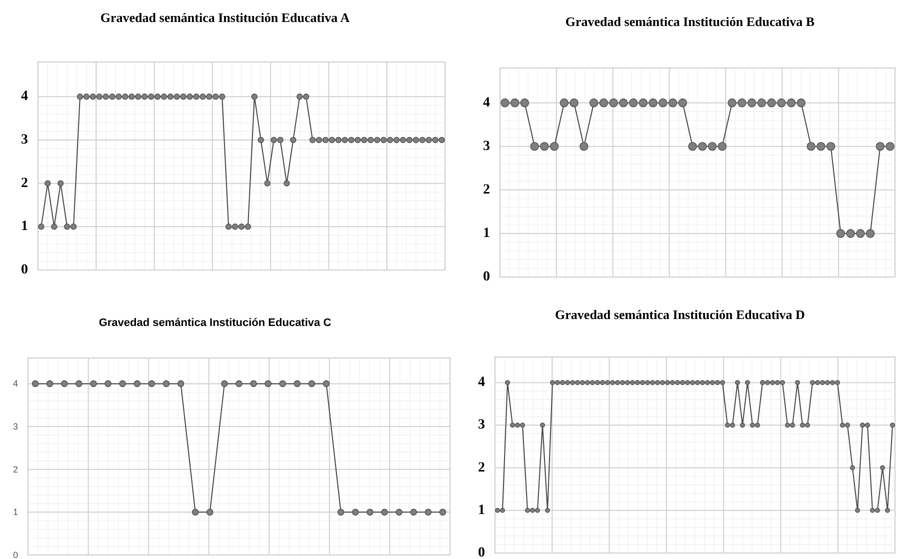  Describe the element at coordinates (690, 21) in the screenshot. I see `chart-title: Gravedad semántica Institución Educativa B` at that location.